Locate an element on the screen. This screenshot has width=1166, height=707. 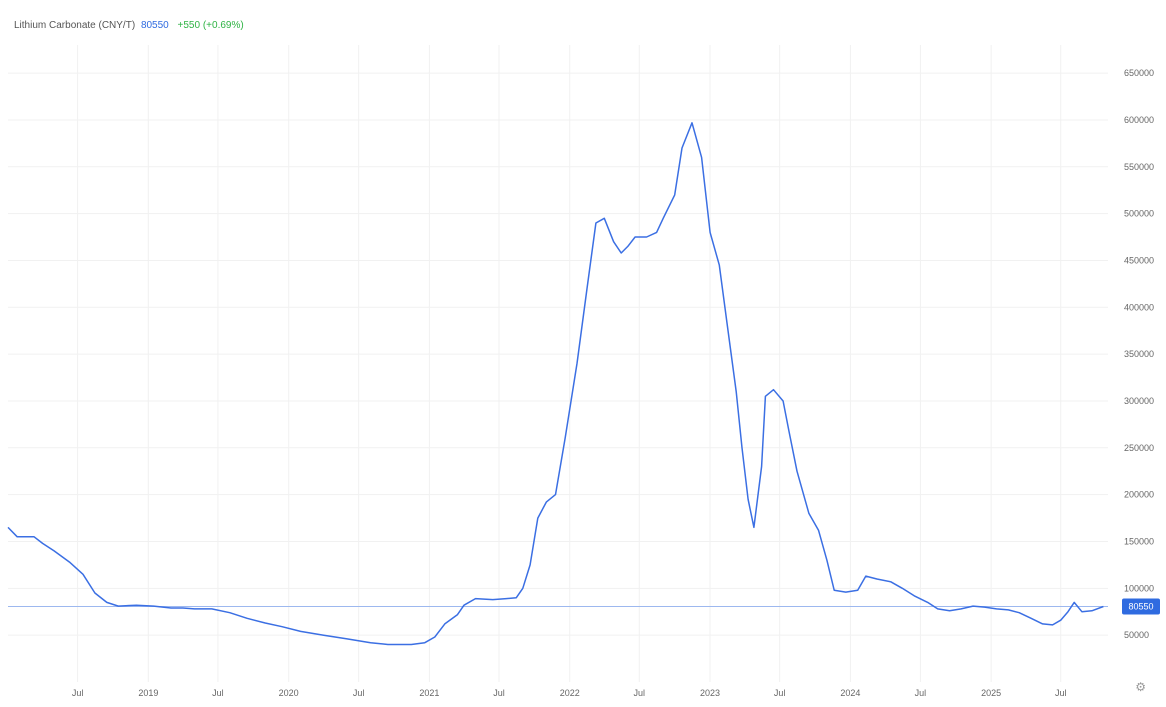
y-tick-label-0: 50000 is located at coordinates (1136, 635).